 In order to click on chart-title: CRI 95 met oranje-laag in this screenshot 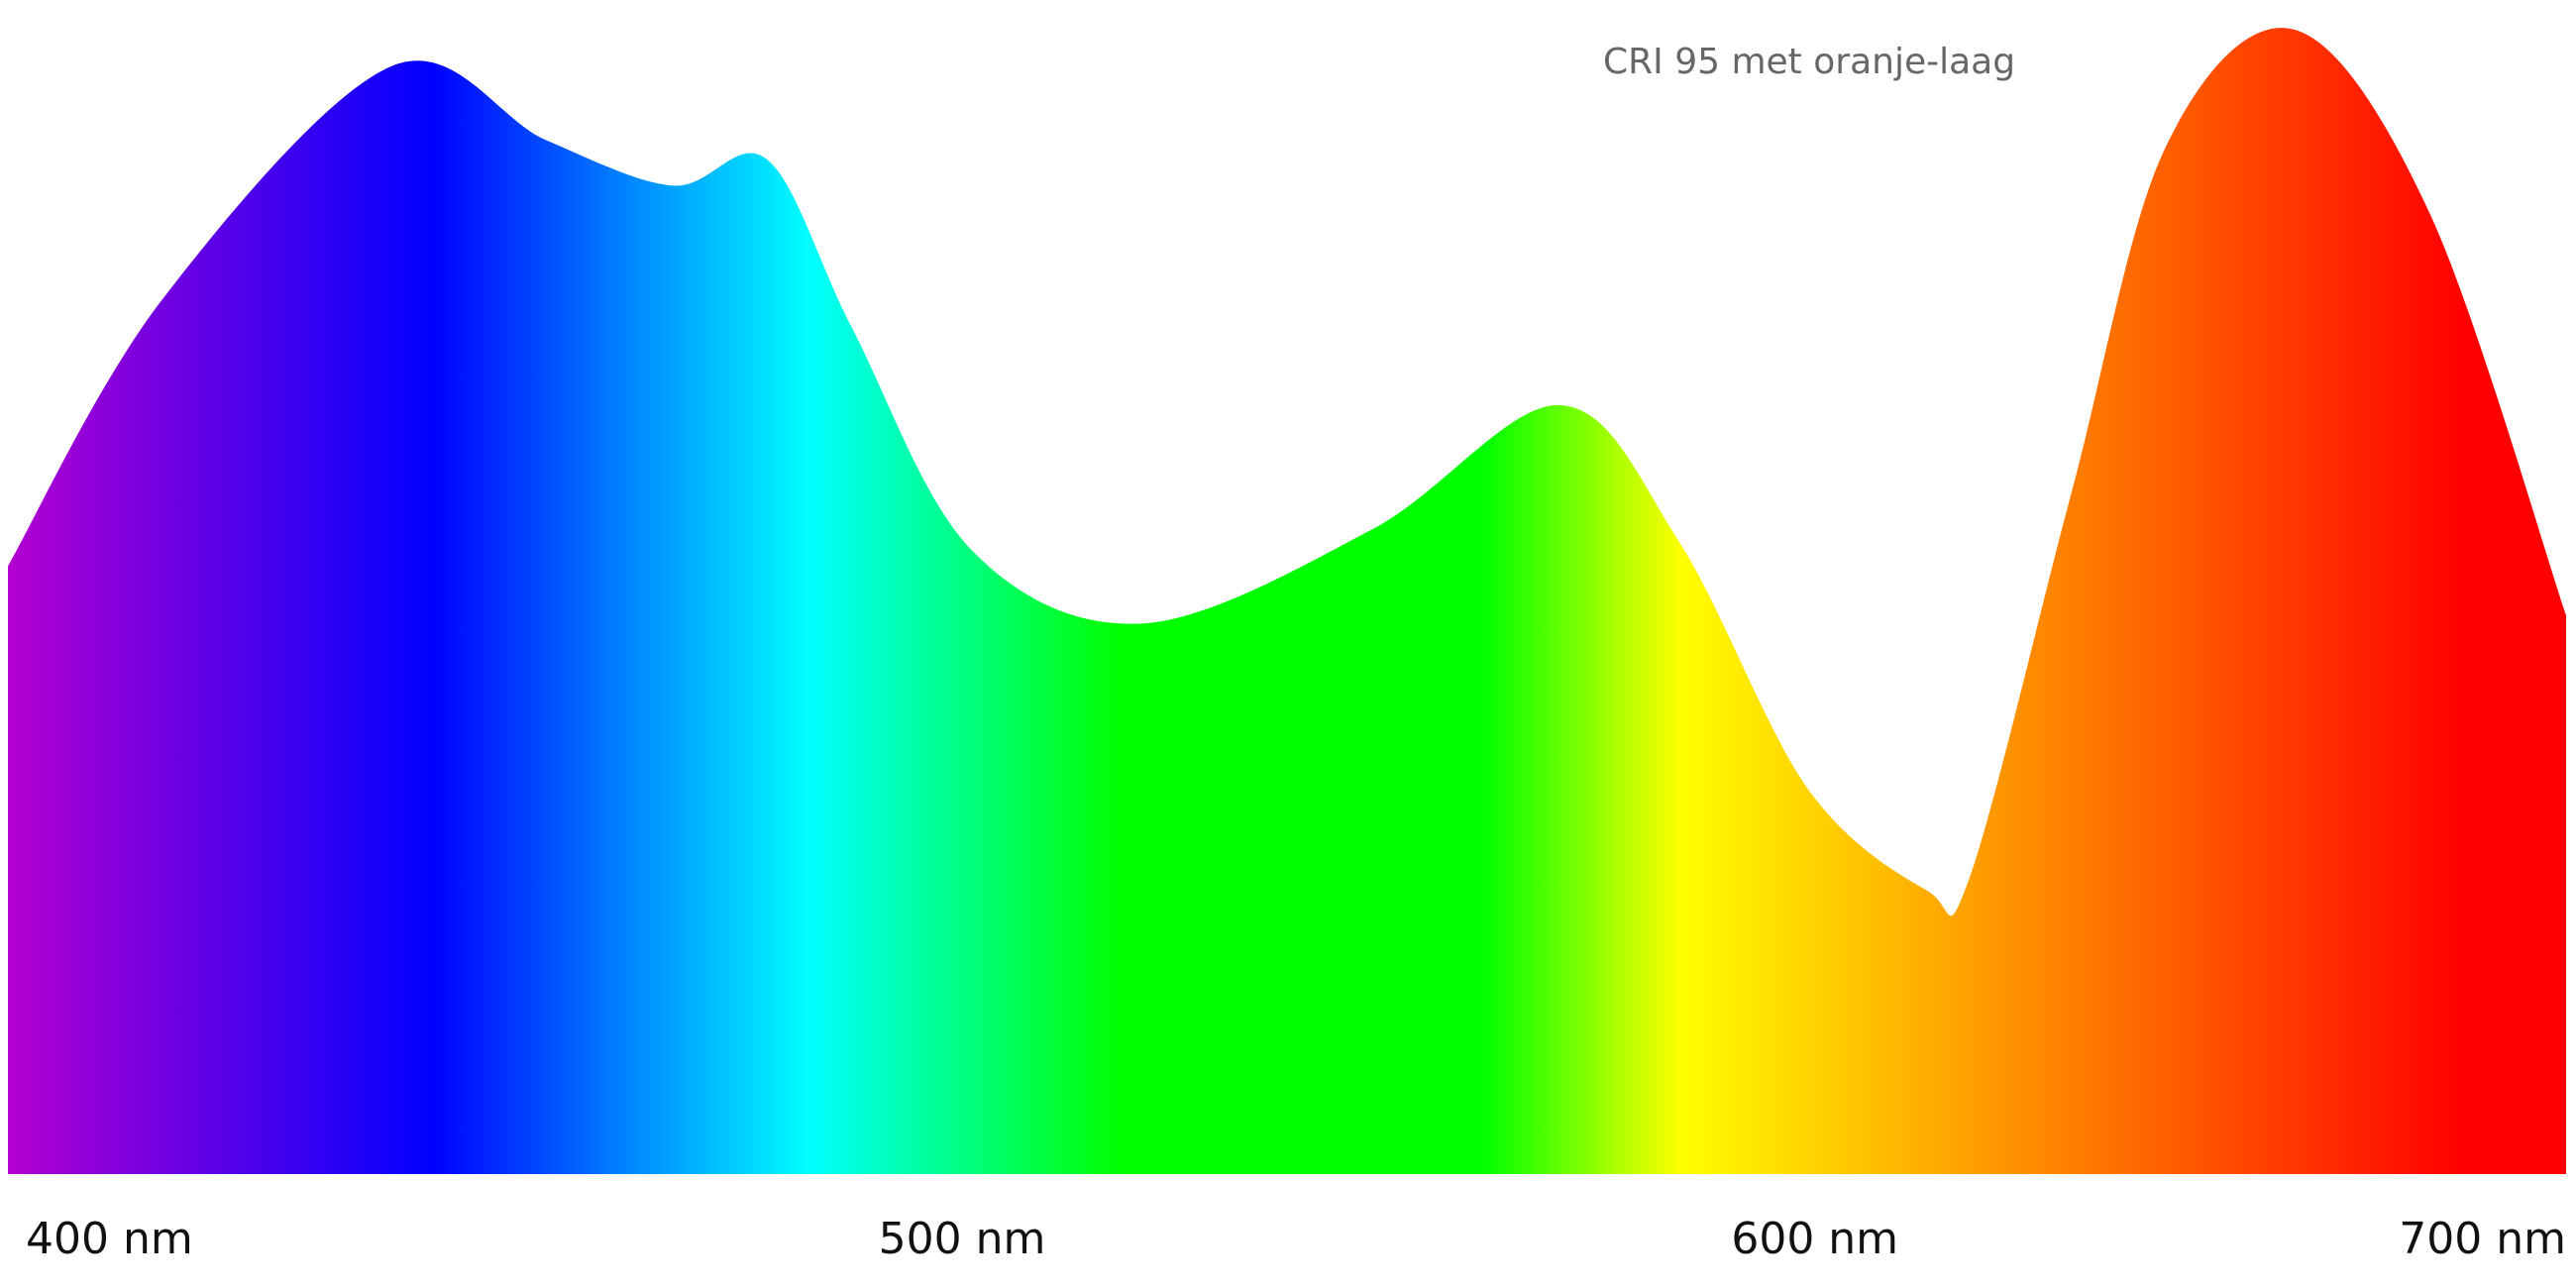, I will do `click(1809, 62)`.